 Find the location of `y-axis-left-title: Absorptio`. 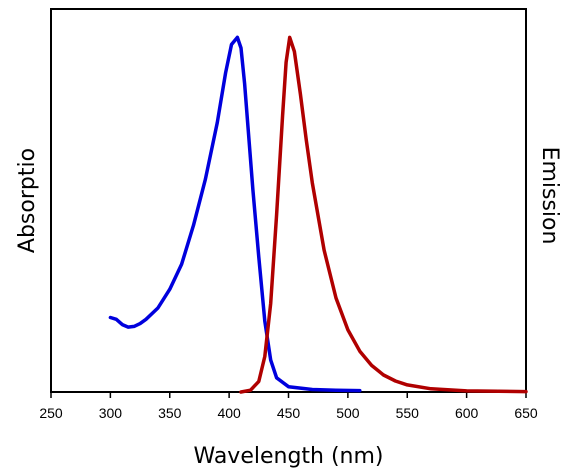

y-axis-left-title: Absorptio is located at coordinates (27, 200).